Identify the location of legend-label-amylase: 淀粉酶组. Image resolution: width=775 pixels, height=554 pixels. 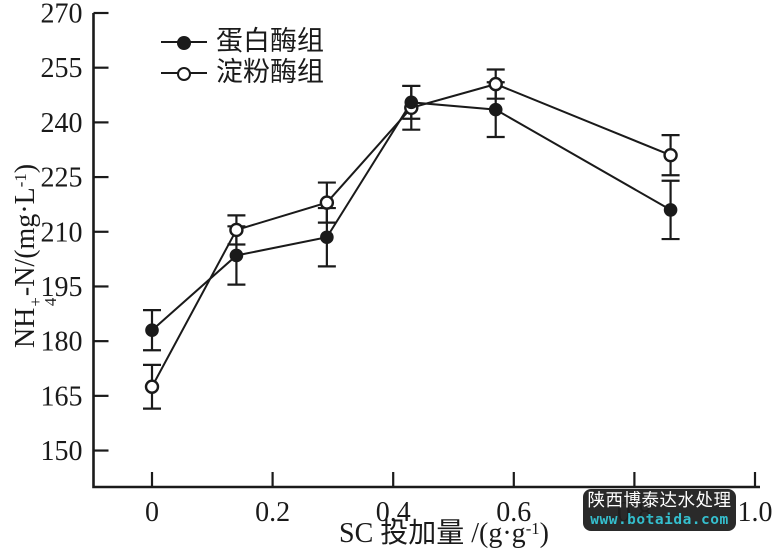
(270, 72).